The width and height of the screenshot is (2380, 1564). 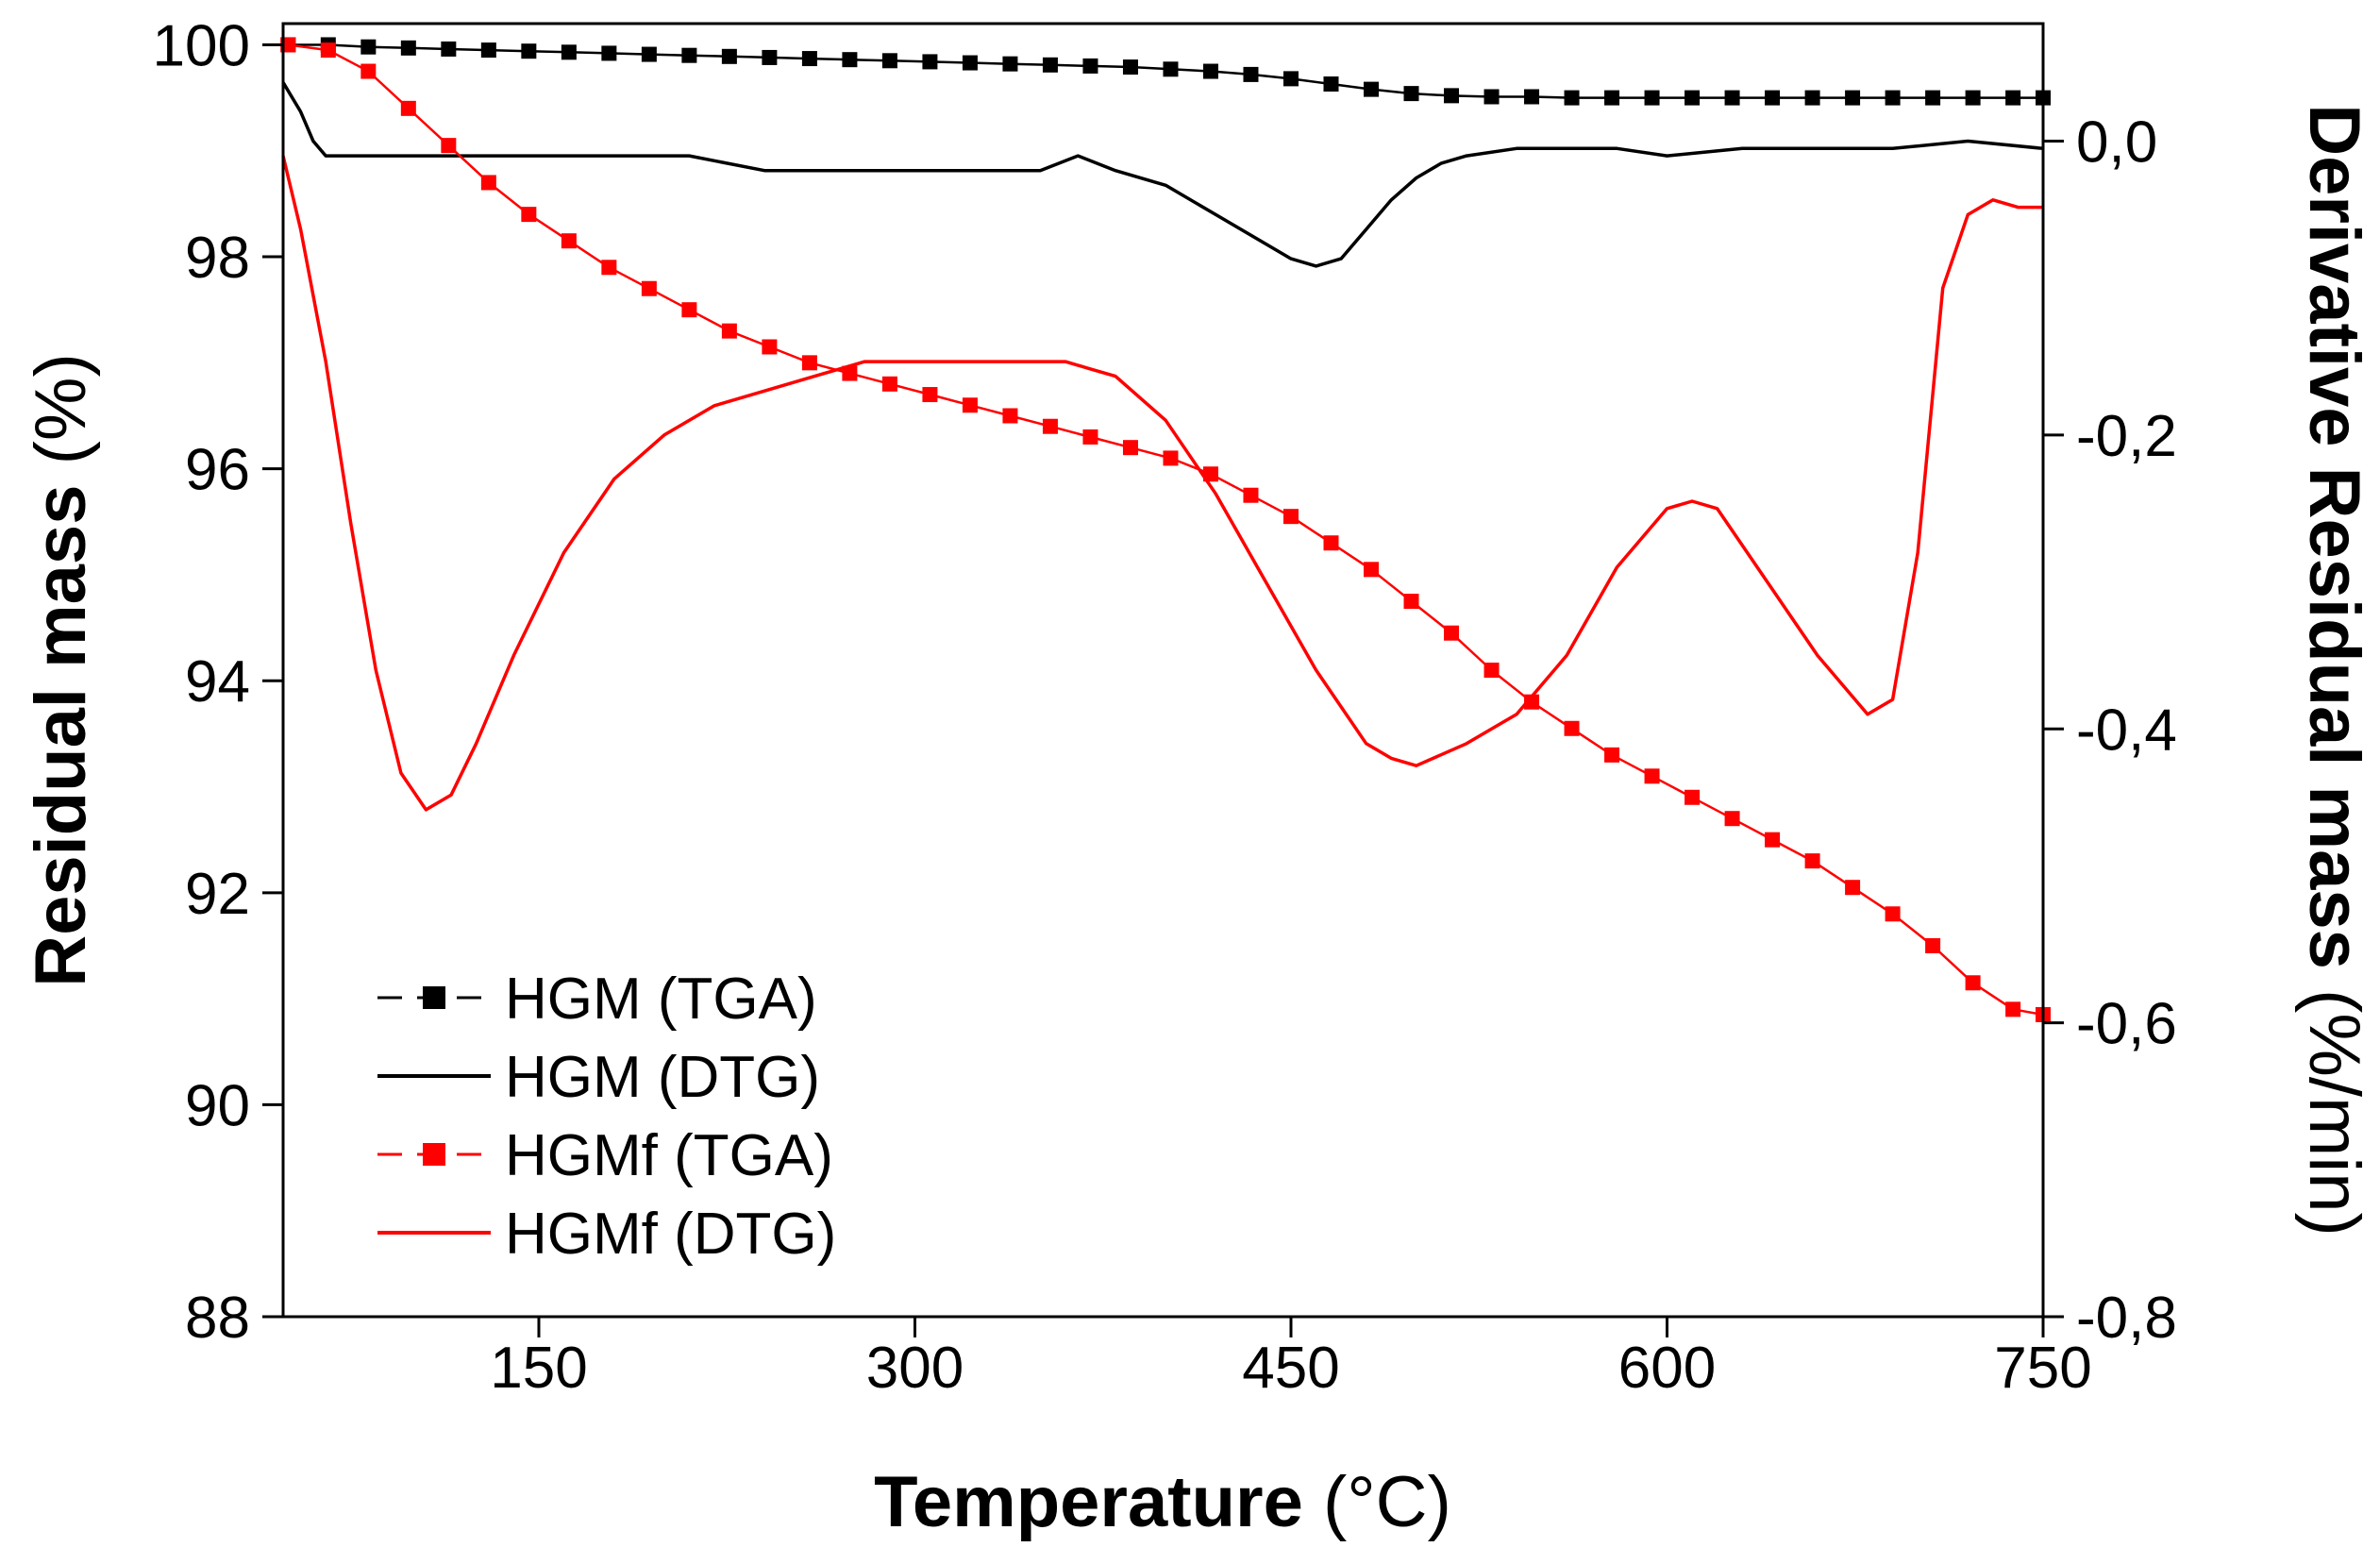 I want to click on y-left-tick-label: 88, so click(x=217, y=1318).